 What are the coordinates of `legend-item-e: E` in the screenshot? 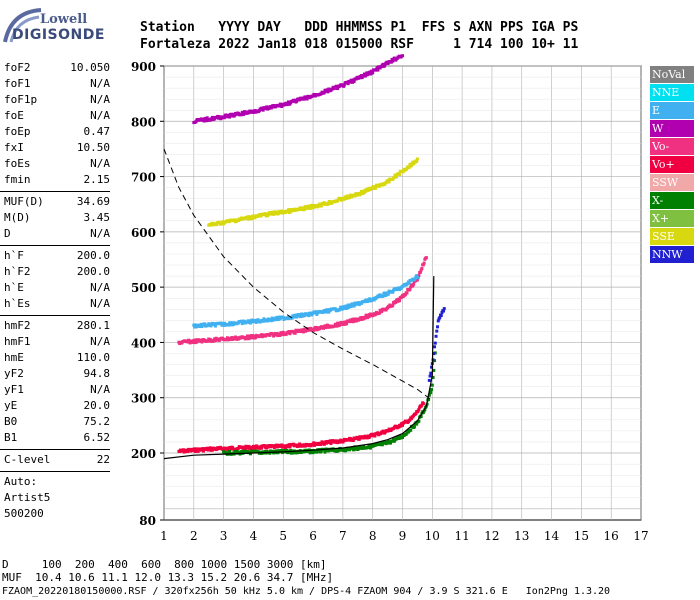 It's located at (672, 110).